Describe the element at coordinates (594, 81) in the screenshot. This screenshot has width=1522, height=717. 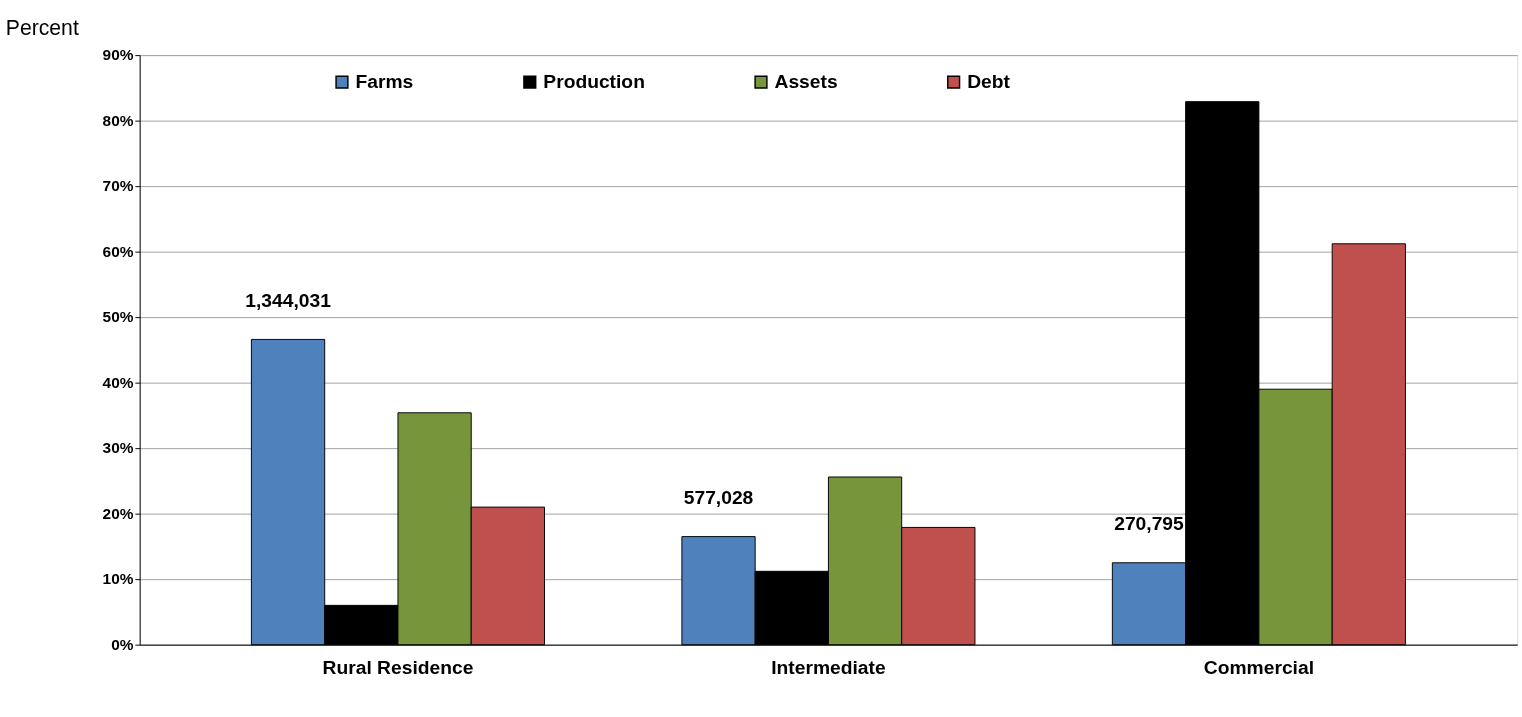
I see `legend-label: Production` at that location.